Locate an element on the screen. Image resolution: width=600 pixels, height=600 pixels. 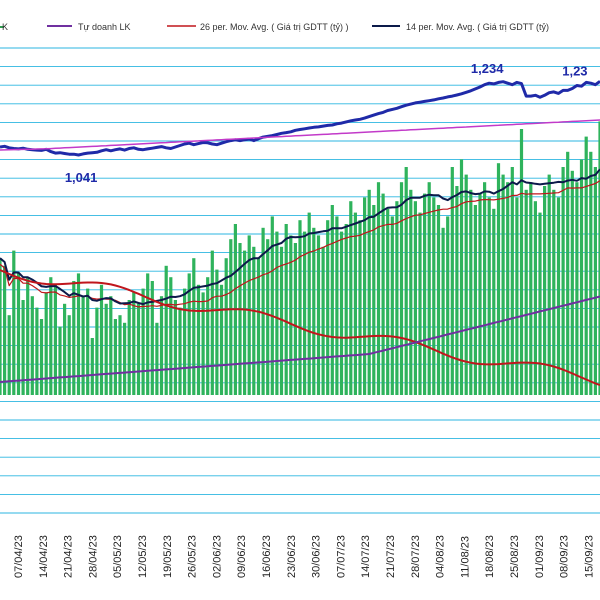
x-tick-label: 18/08/23 is located at coordinates (490, 556).